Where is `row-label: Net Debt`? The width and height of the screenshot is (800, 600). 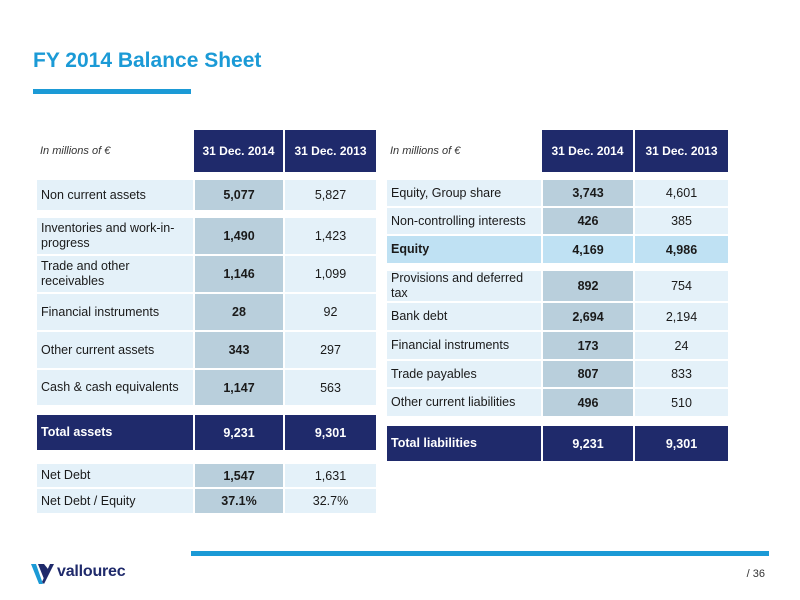 row-label: Net Debt is located at coordinates (115, 475).